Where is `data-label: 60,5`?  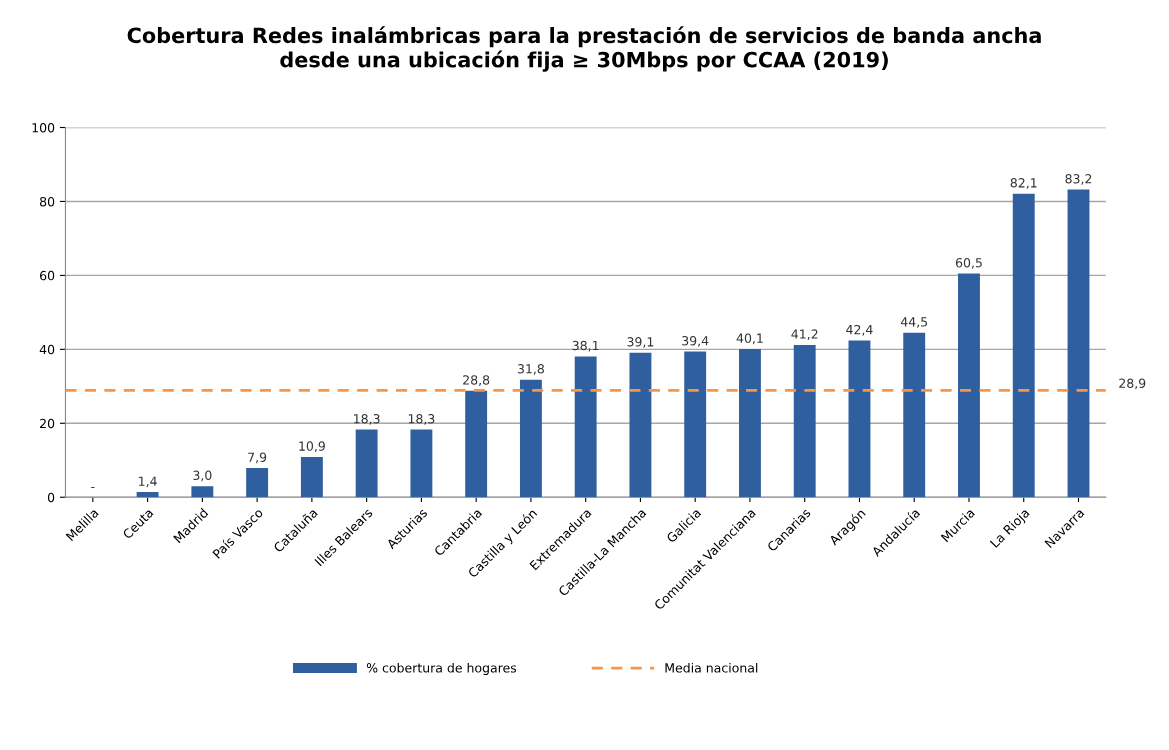
data-label: 60,5 is located at coordinates (968, 263).